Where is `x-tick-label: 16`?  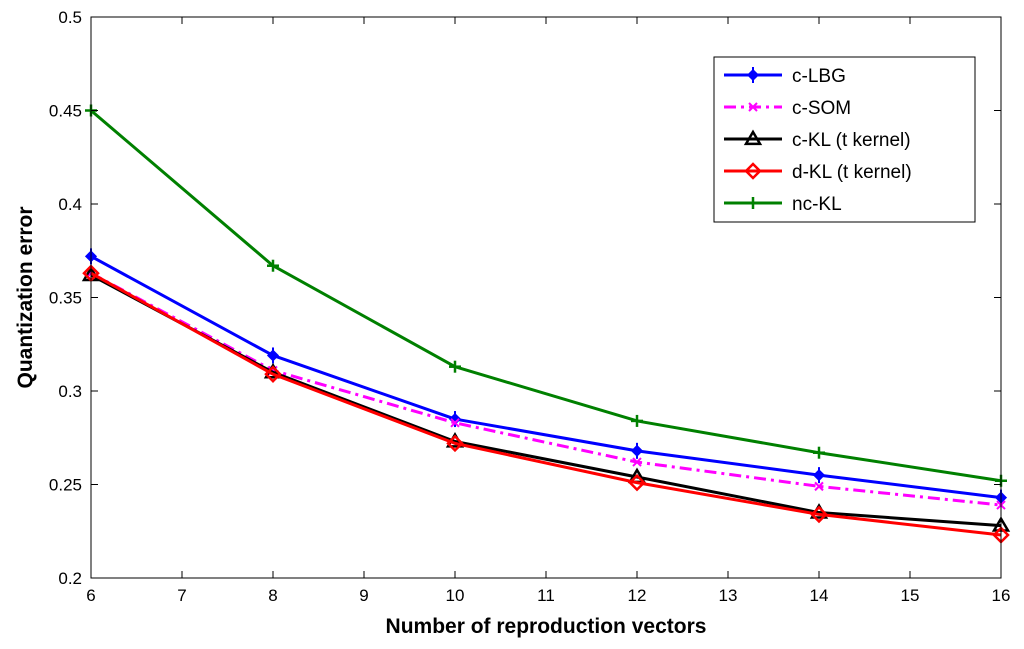 x-tick-label: 16 is located at coordinates (1001, 595).